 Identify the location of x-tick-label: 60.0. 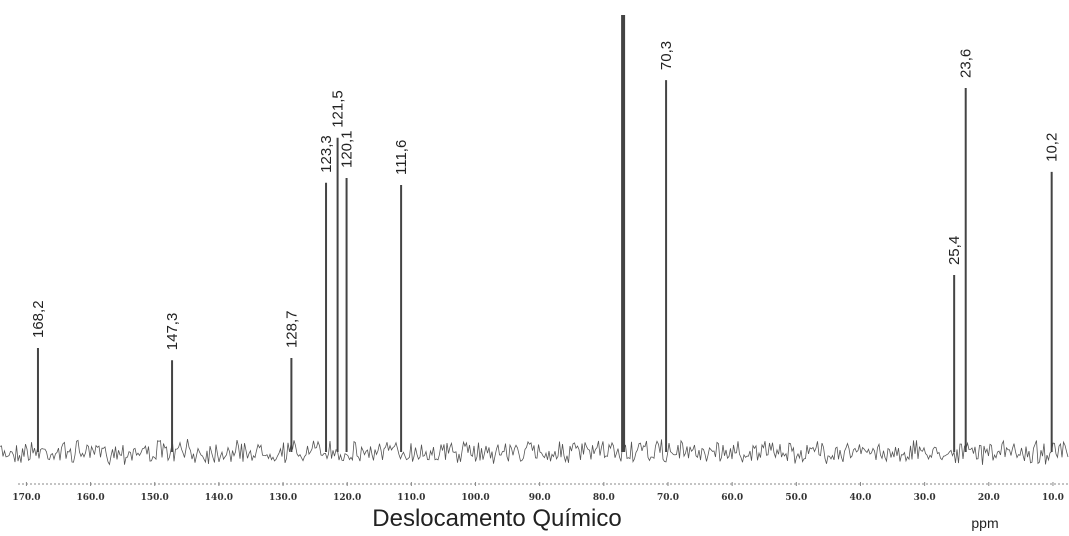
(732, 498).